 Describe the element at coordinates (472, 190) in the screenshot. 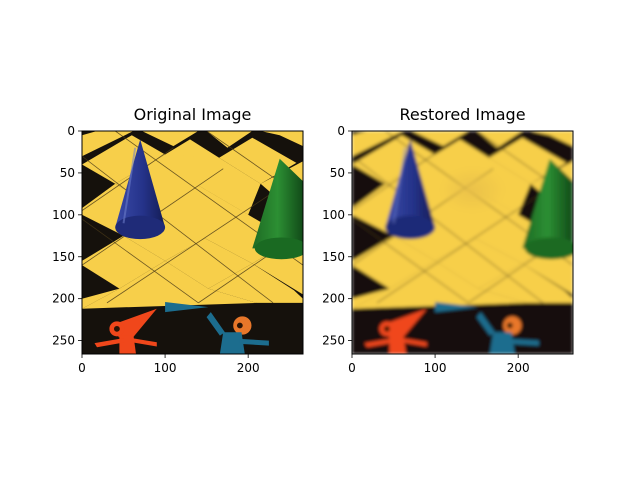

I see `restored-blotch` at that location.